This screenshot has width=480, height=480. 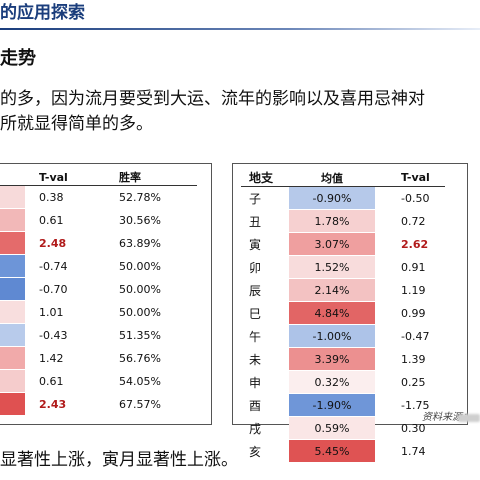 What do you see at coordinates (255, 428) in the screenshot?
I see `right-row-branch: 戌` at bounding box center [255, 428].